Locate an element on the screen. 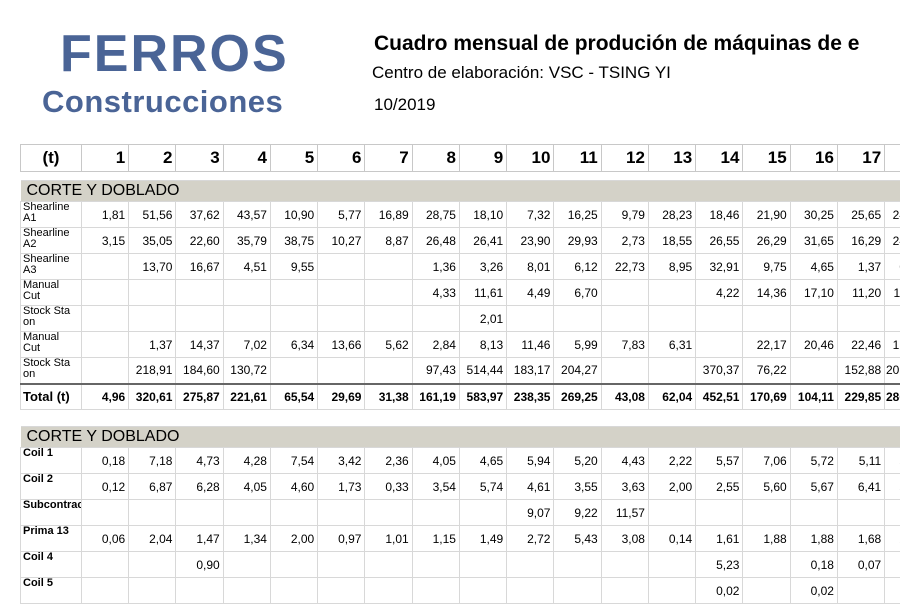  table-cell: 11,46 is located at coordinates (530, 345).